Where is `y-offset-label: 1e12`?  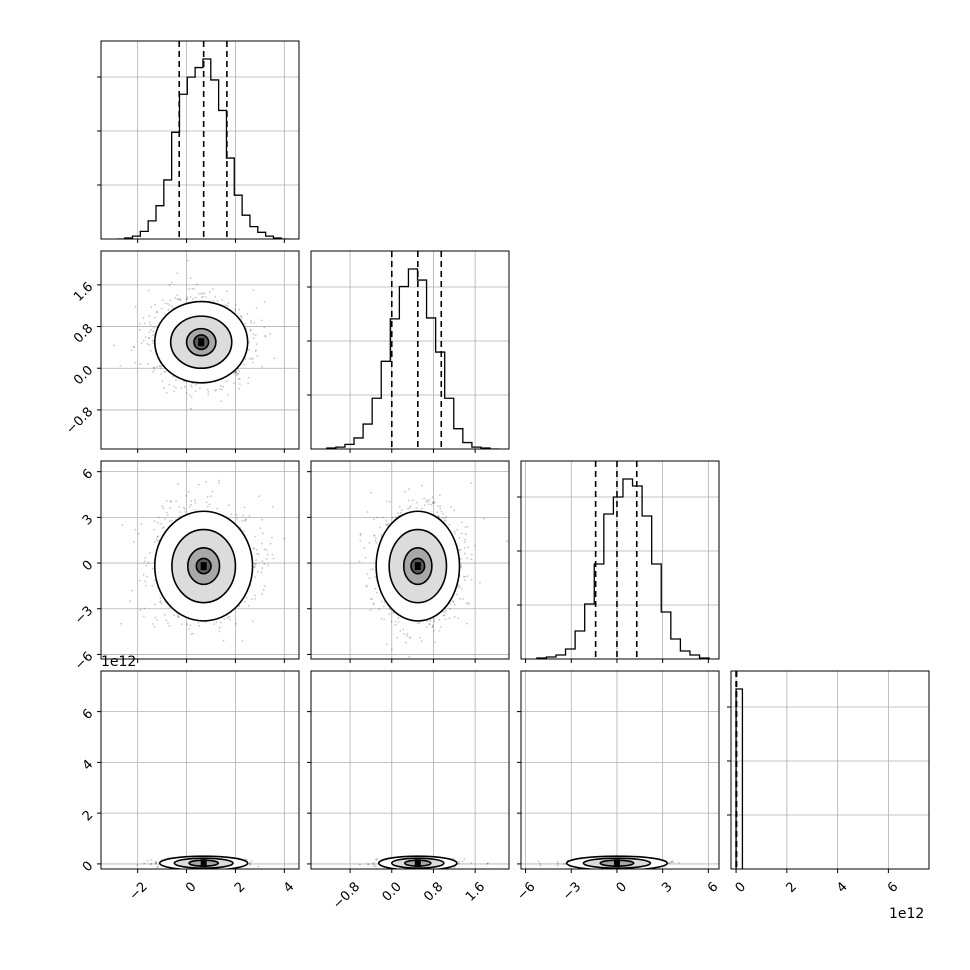 y-offset-label: 1e12 is located at coordinates (118, 662).